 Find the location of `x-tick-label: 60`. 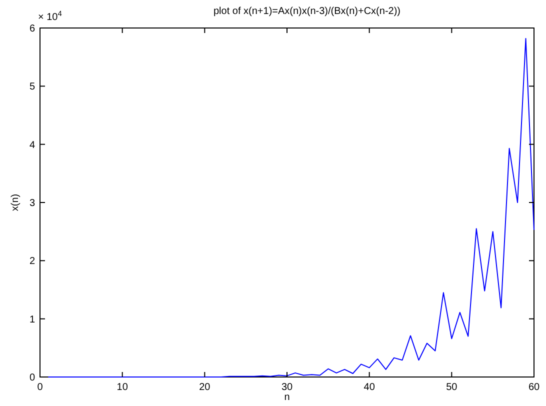

x-tick-label: 60 is located at coordinates (534, 387).